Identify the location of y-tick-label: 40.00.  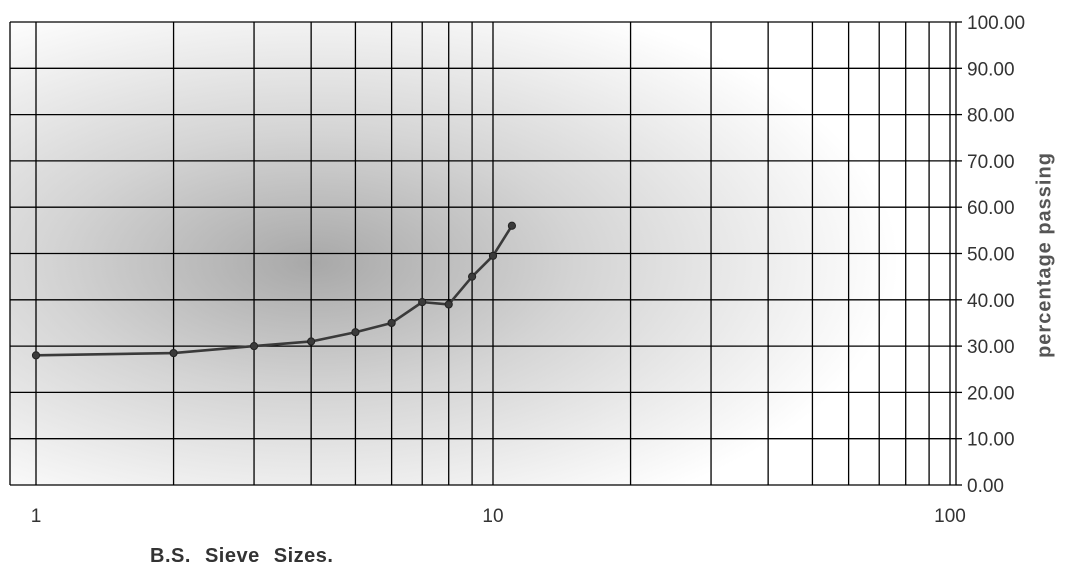
(991, 301).